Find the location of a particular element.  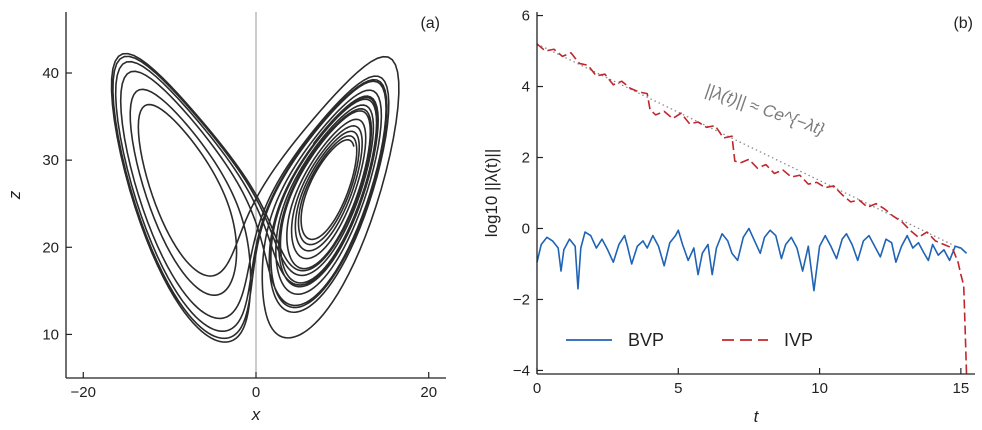

panel-a-x-tick-label: −20 is located at coordinates (83, 392).